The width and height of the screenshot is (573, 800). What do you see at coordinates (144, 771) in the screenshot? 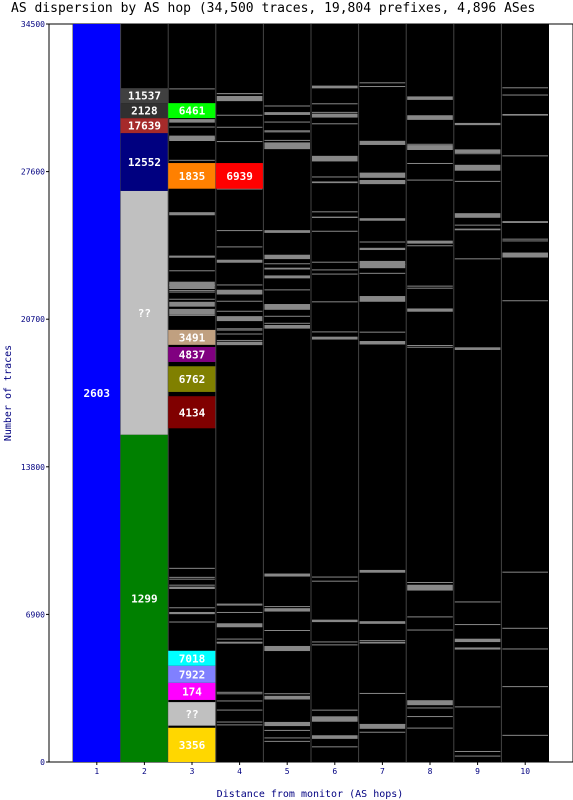
I see `x-tick-label: 2` at bounding box center [144, 771].